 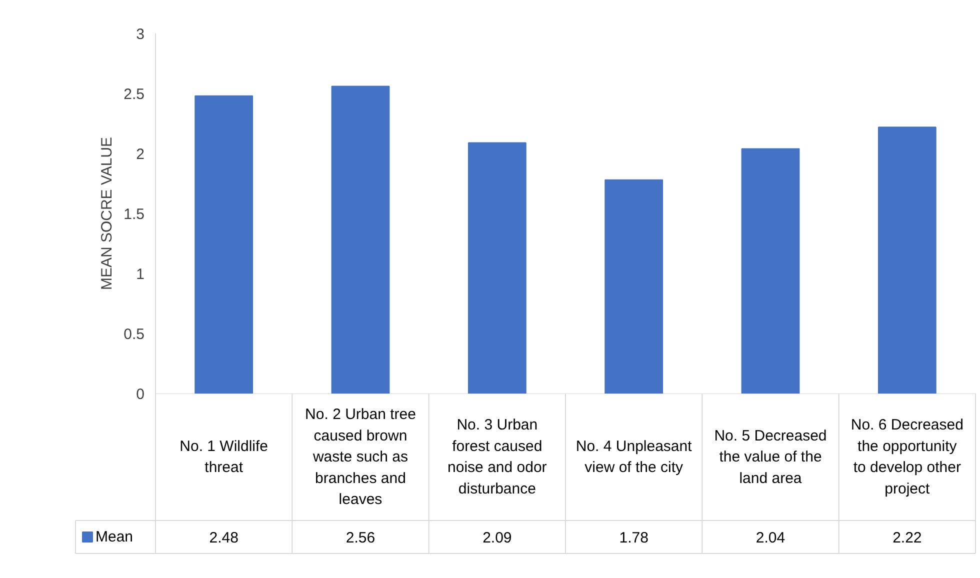 I want to click on data-label: 2.48, so click(x=223, y=538).